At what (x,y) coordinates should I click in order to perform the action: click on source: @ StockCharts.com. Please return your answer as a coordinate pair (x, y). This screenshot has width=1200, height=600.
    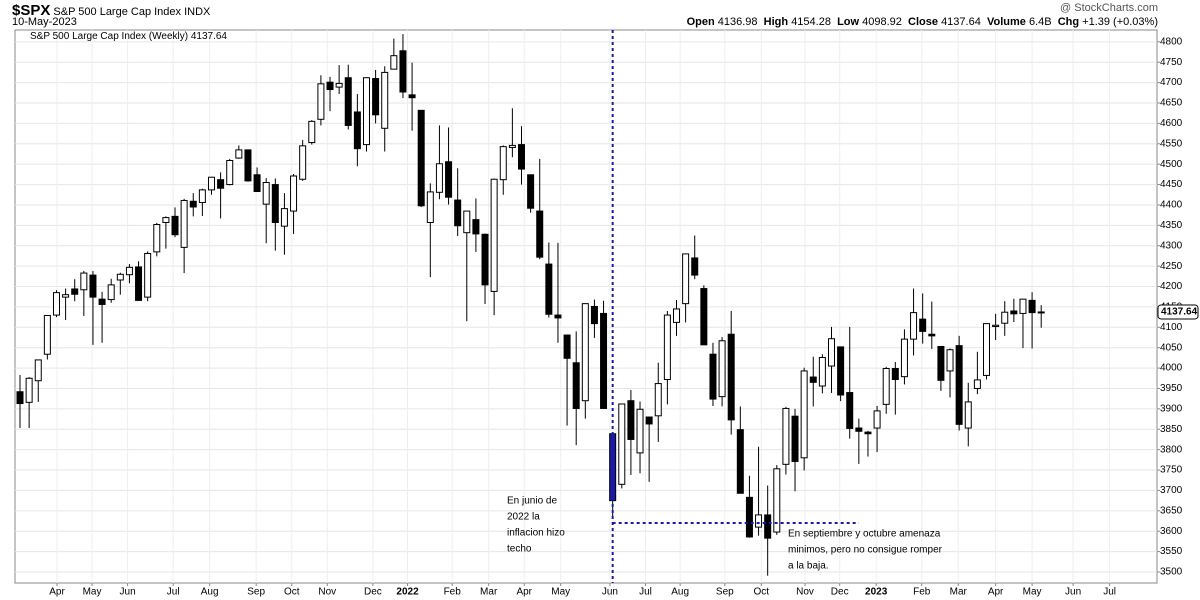
    Looking at the image, I should click on (1109, 8).